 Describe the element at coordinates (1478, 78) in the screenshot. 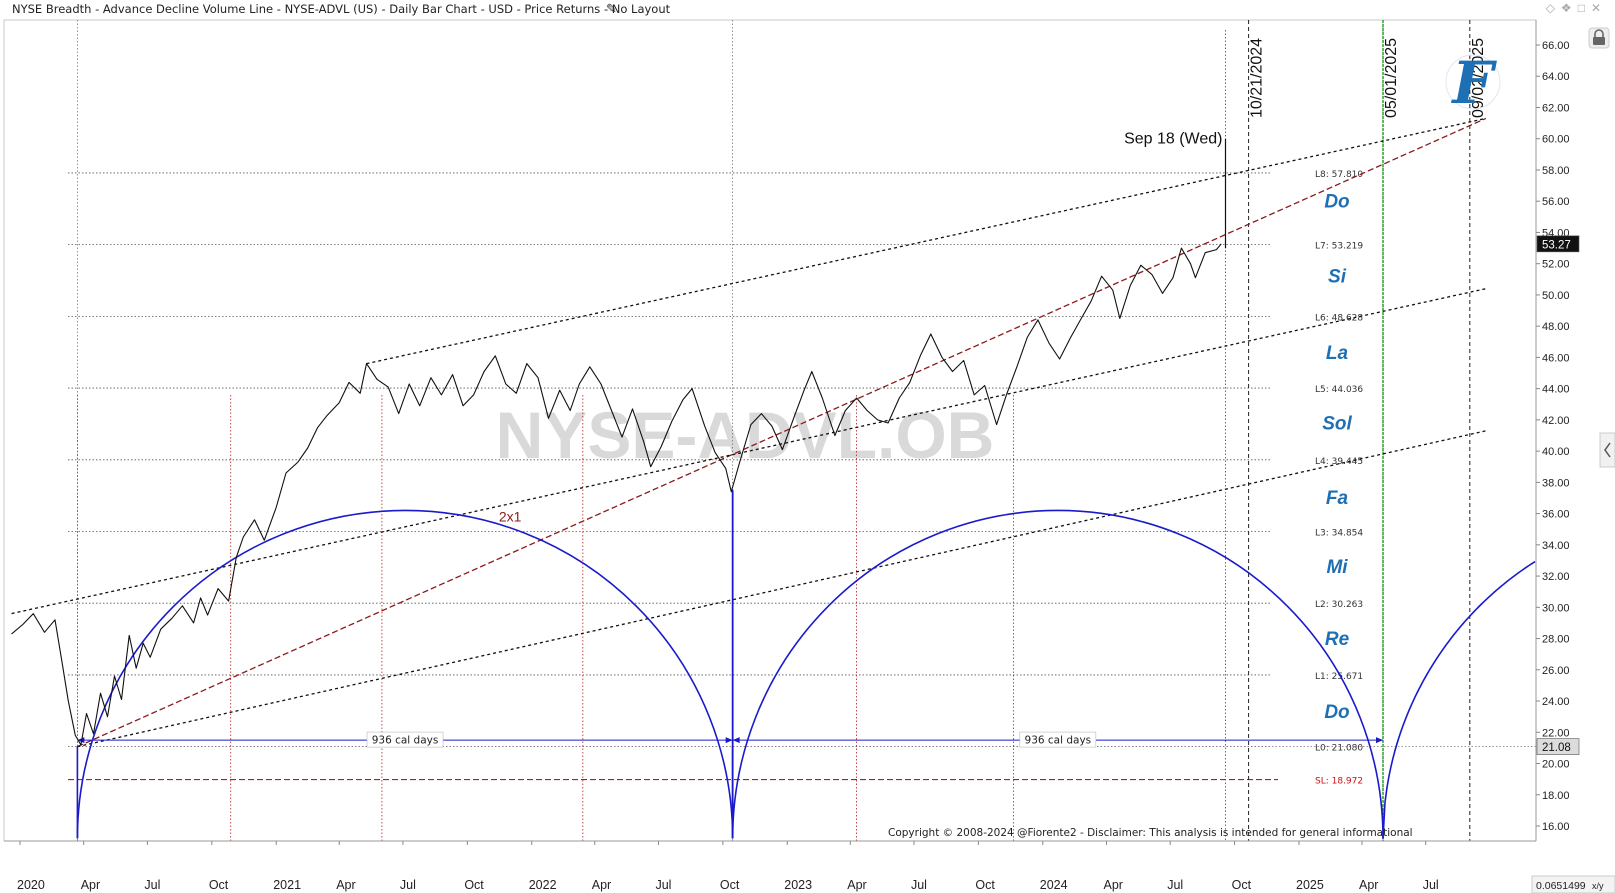

I see `date-marker-label: 09/02/2025` at that location.